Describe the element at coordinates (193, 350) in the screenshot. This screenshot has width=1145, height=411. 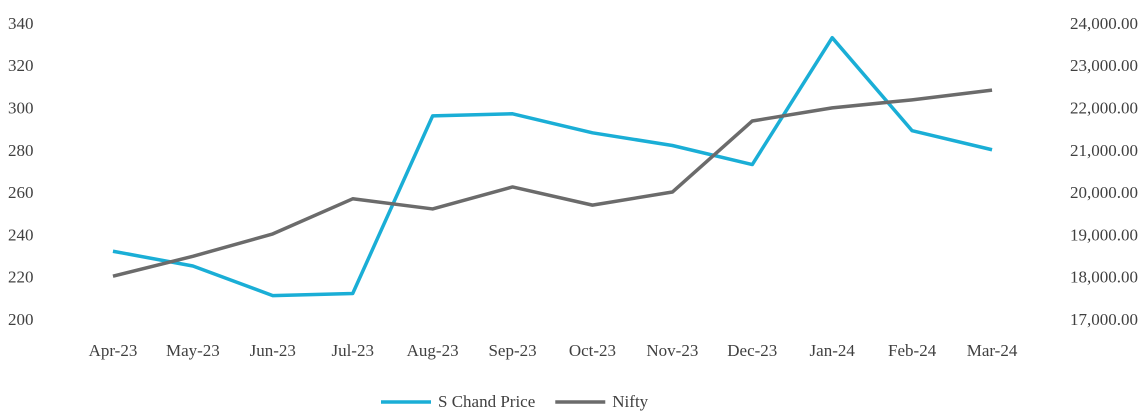
I see `x-tick-label: May-23` at that location.